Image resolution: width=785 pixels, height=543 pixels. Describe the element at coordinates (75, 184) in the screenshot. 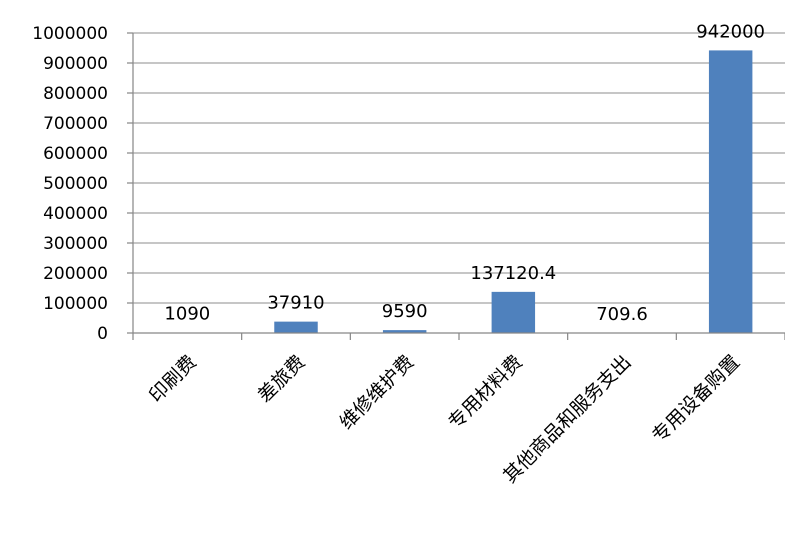

I see `y-tick-label: 500000` at that location.